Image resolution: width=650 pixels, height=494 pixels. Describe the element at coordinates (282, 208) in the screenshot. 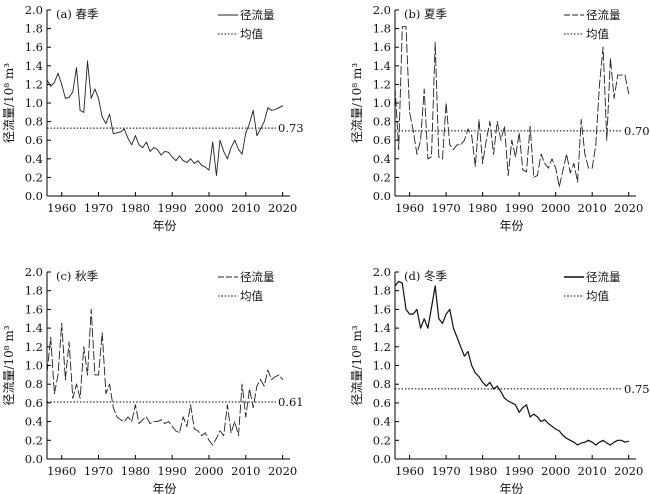

I see `x-tick-label: 2020` at that location.